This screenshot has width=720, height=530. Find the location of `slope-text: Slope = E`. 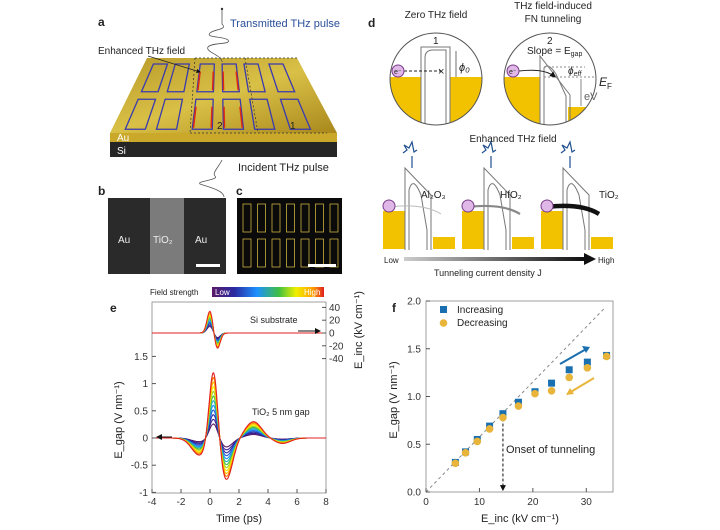

slope-text: Slope = E is located at coordinates (549, 51).